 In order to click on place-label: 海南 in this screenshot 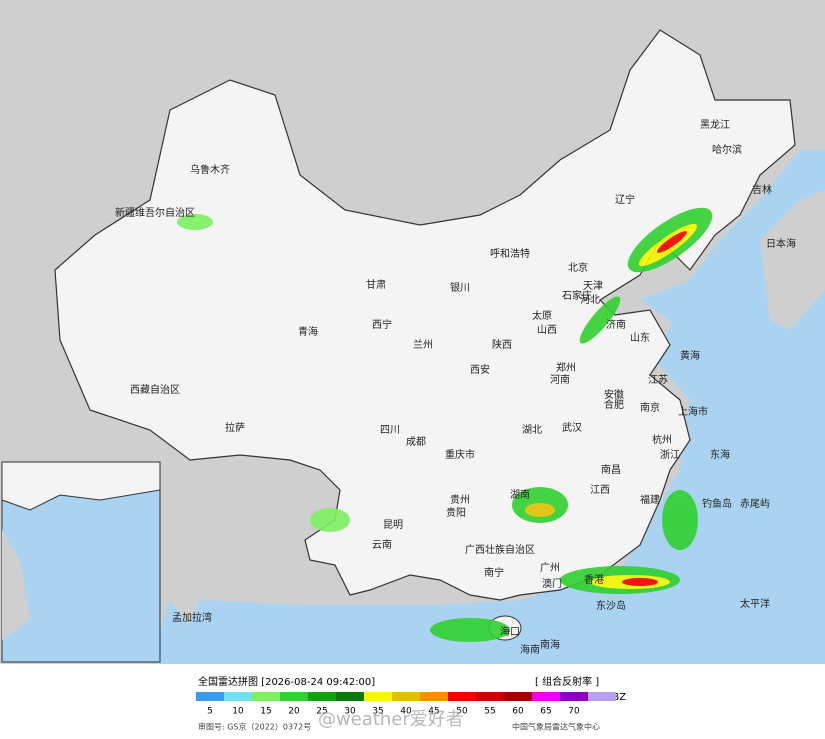, I will do `click(530, 649)`.